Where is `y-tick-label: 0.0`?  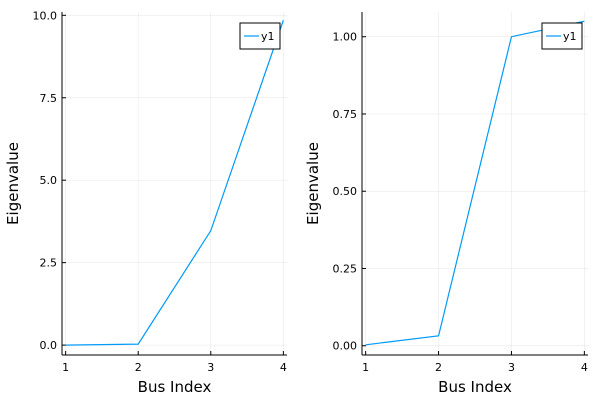
y-tick-label: 0.0 is located at coordinates (49, 345).